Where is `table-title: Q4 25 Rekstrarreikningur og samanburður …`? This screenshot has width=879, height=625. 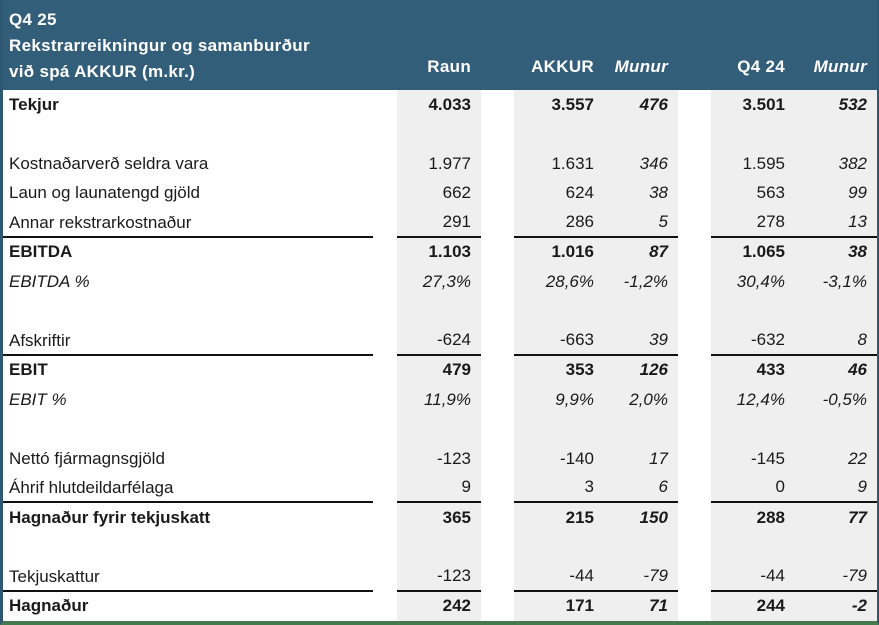
table-title: Q4 25 Rekstrarreikningur og samanburður … is located at coordinates (200, 45).